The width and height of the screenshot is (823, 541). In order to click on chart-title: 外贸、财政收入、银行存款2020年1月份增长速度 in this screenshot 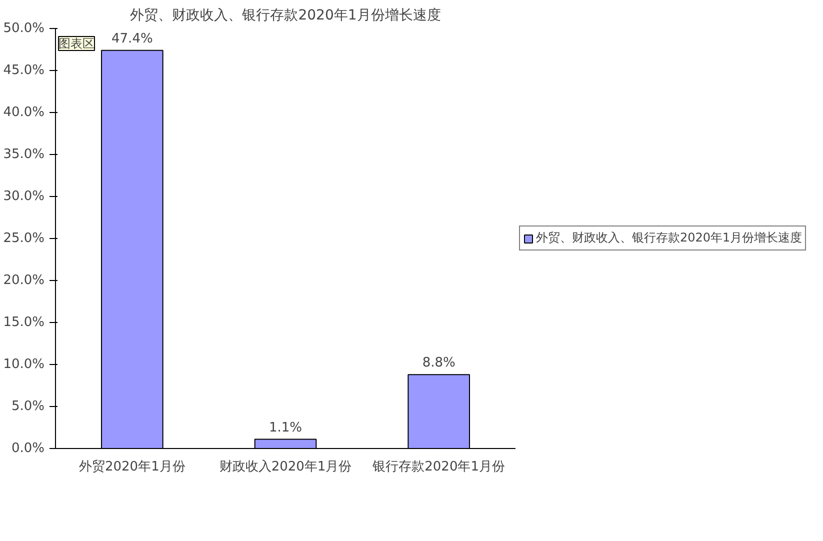, I will do `click(285, 16)`.